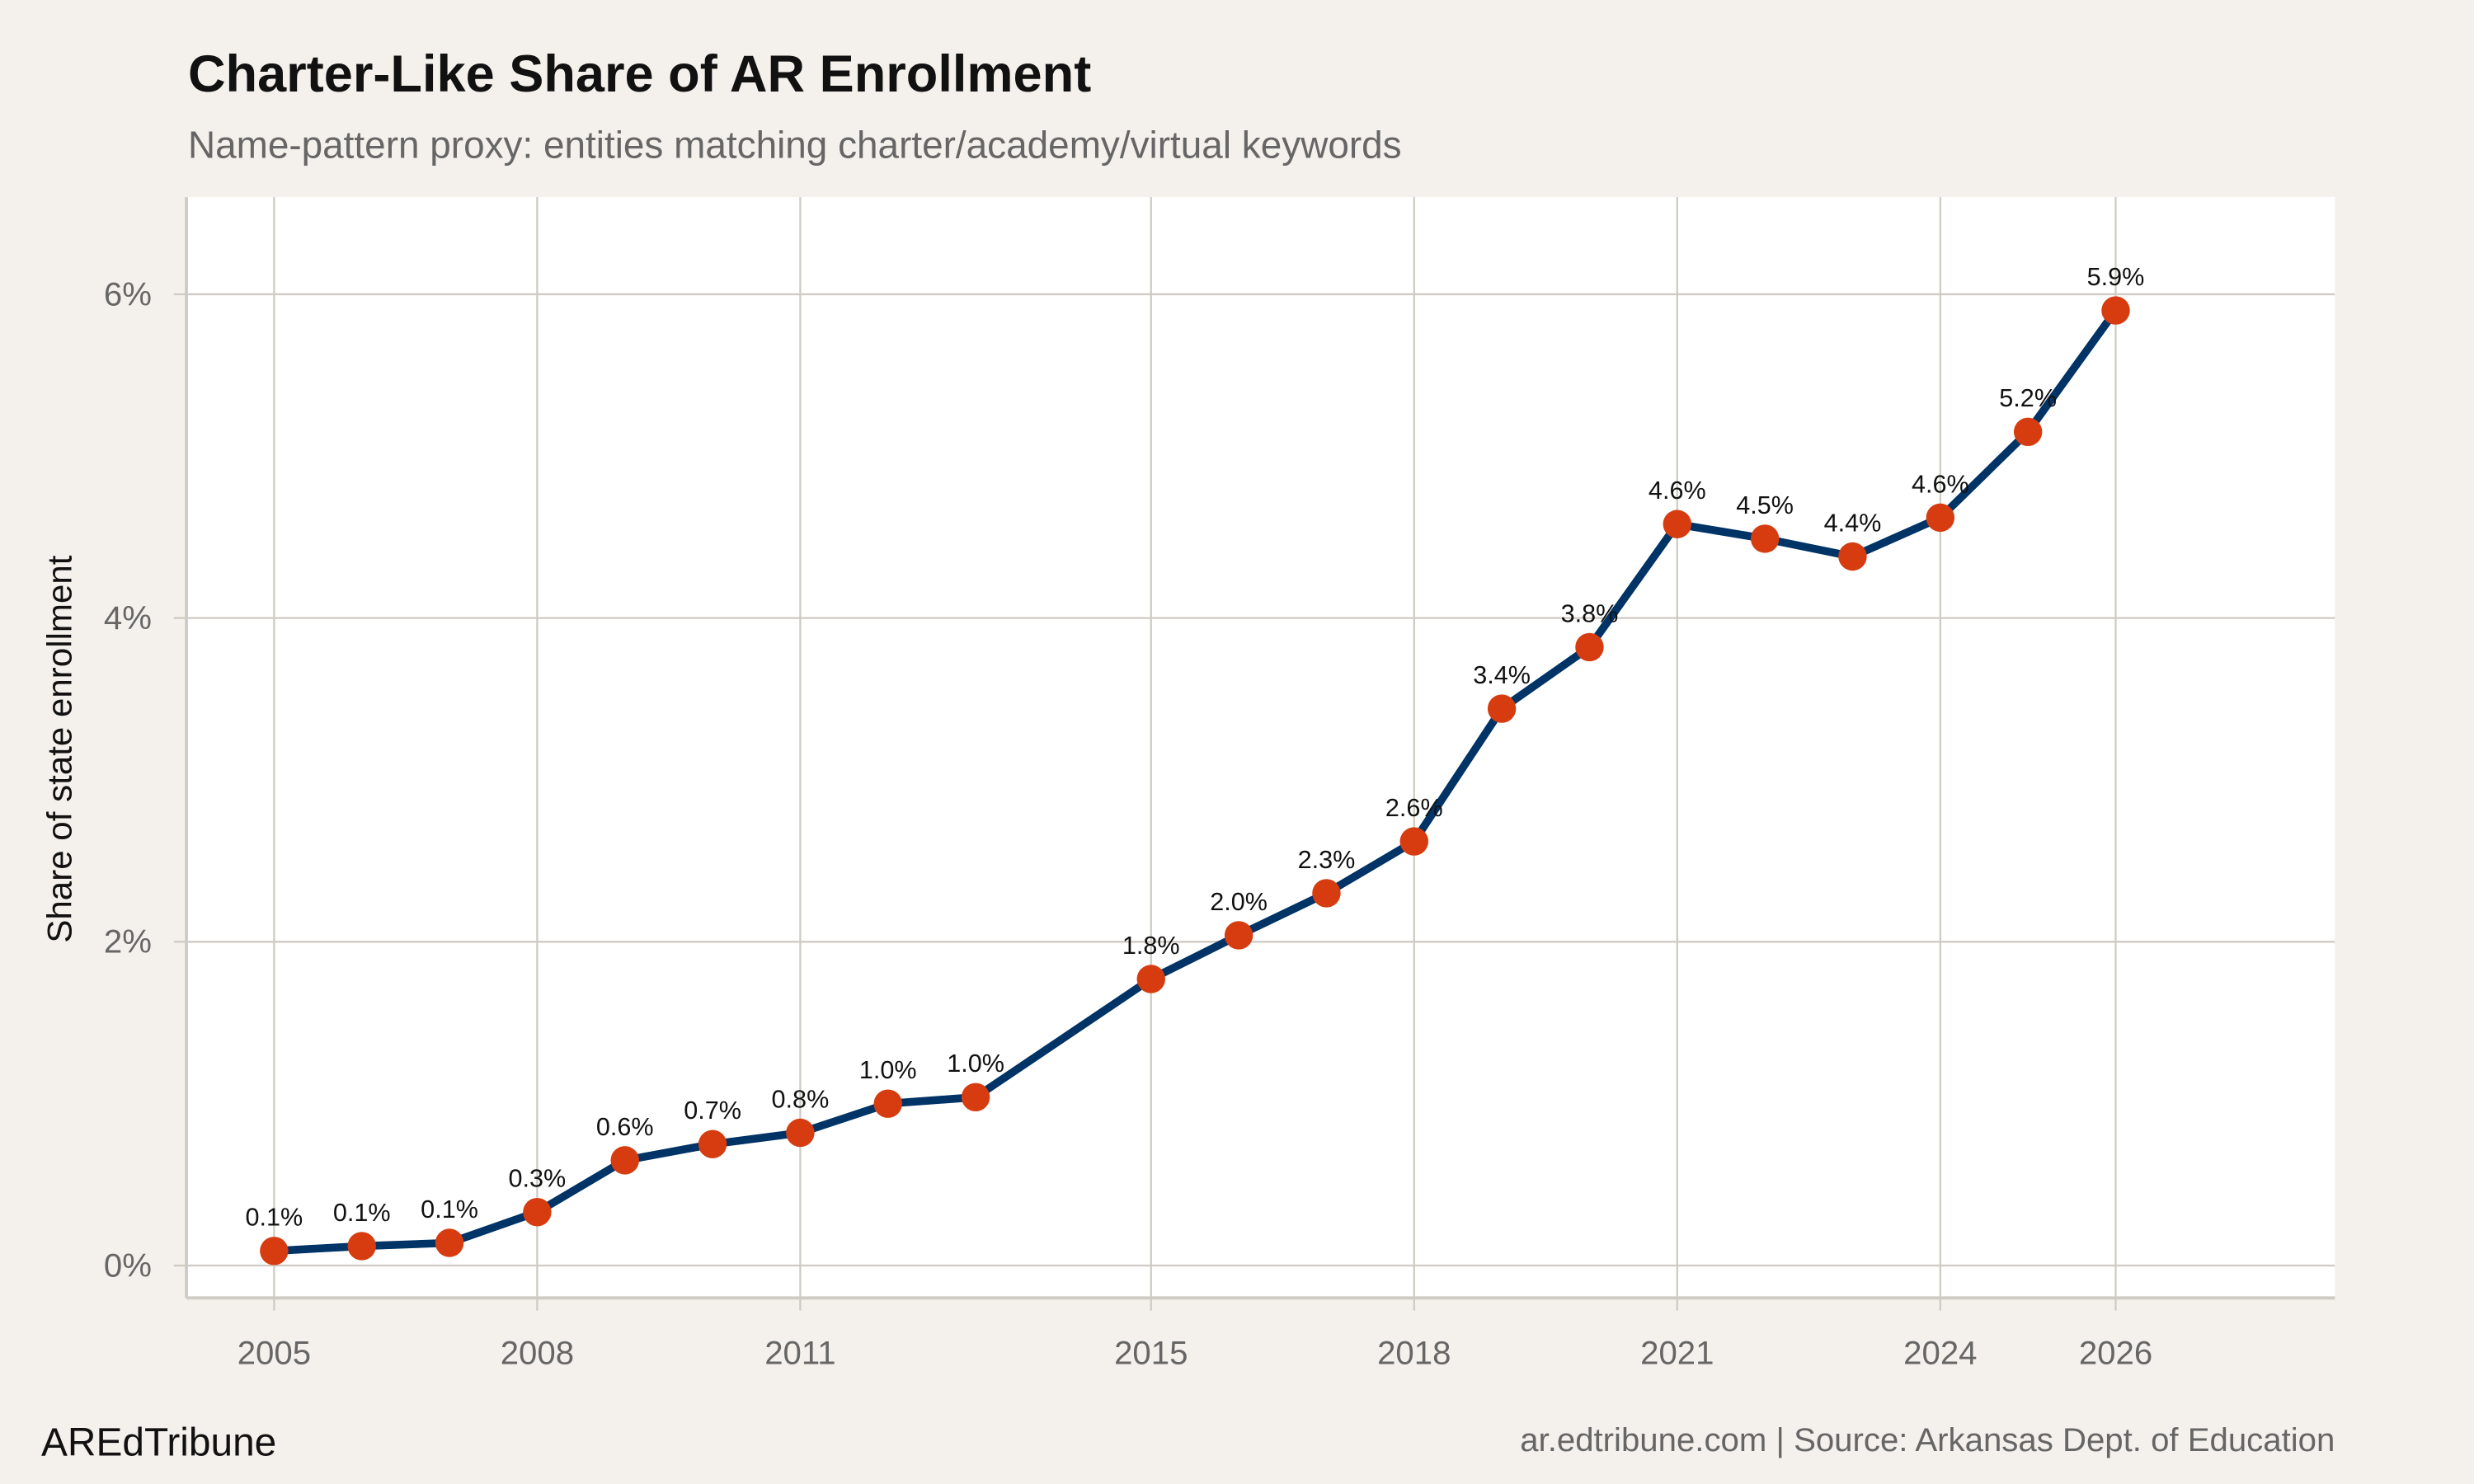  Describe the element at coordinates (2115, 1353) in the screenshot. I see `x-tick-label: 2026` at that location.